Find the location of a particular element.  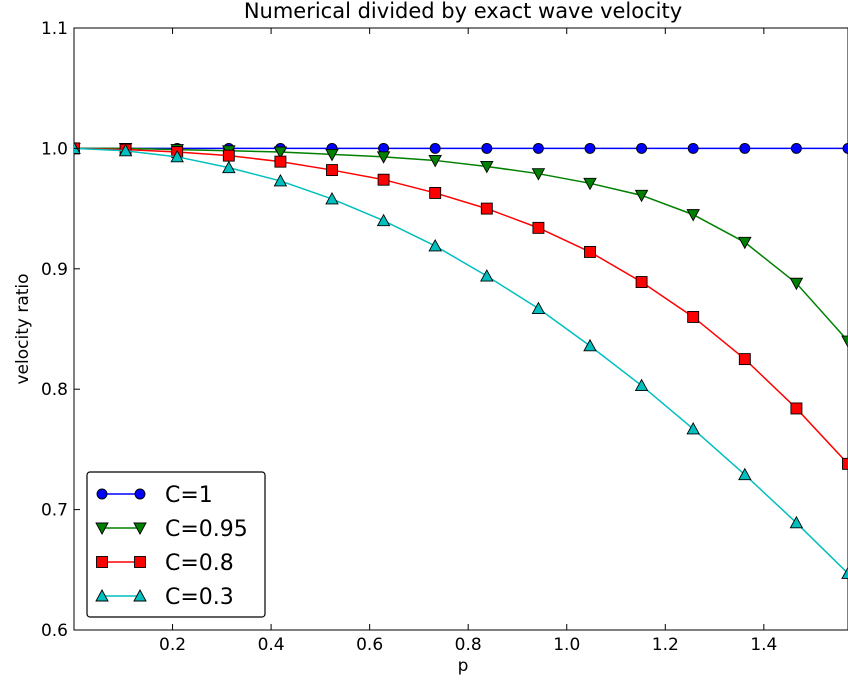

y-tick-label: 0.8 is located at coordinates (54, 390).